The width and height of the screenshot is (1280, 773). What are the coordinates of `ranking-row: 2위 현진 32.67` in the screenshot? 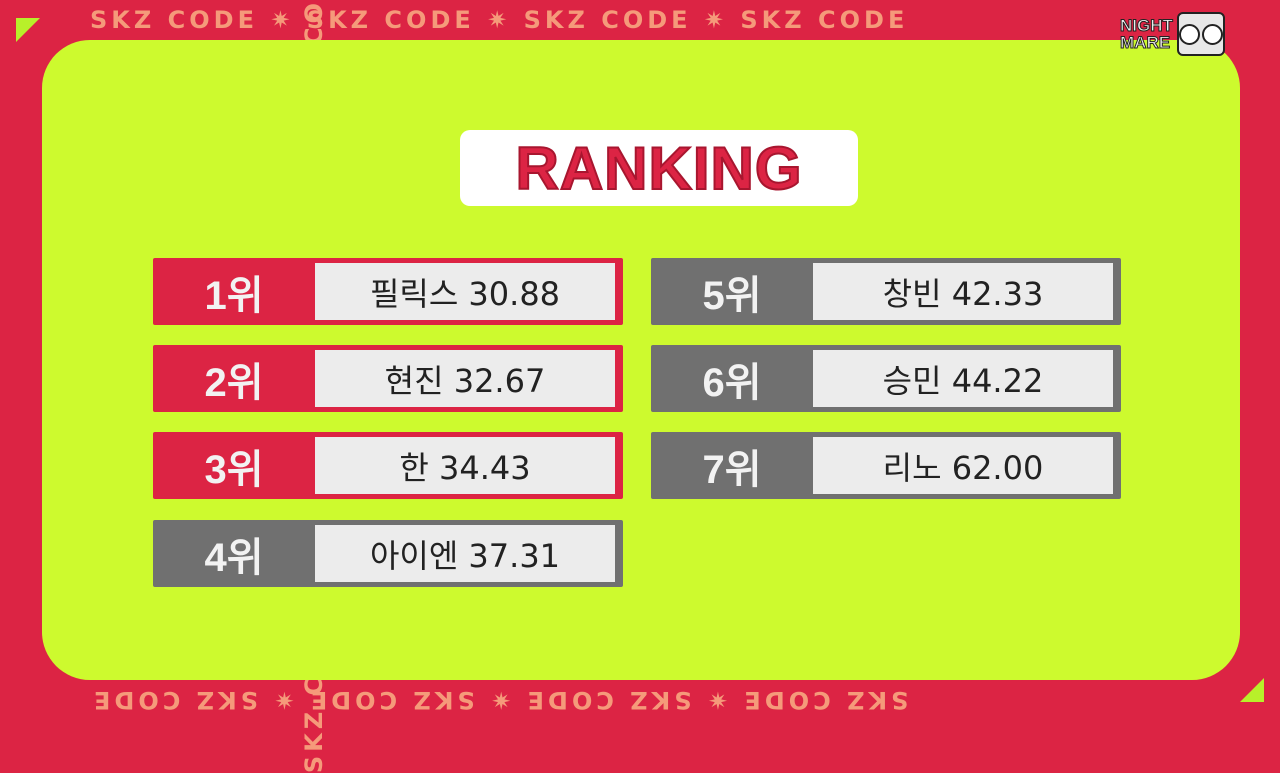 It's located at (388, 378).